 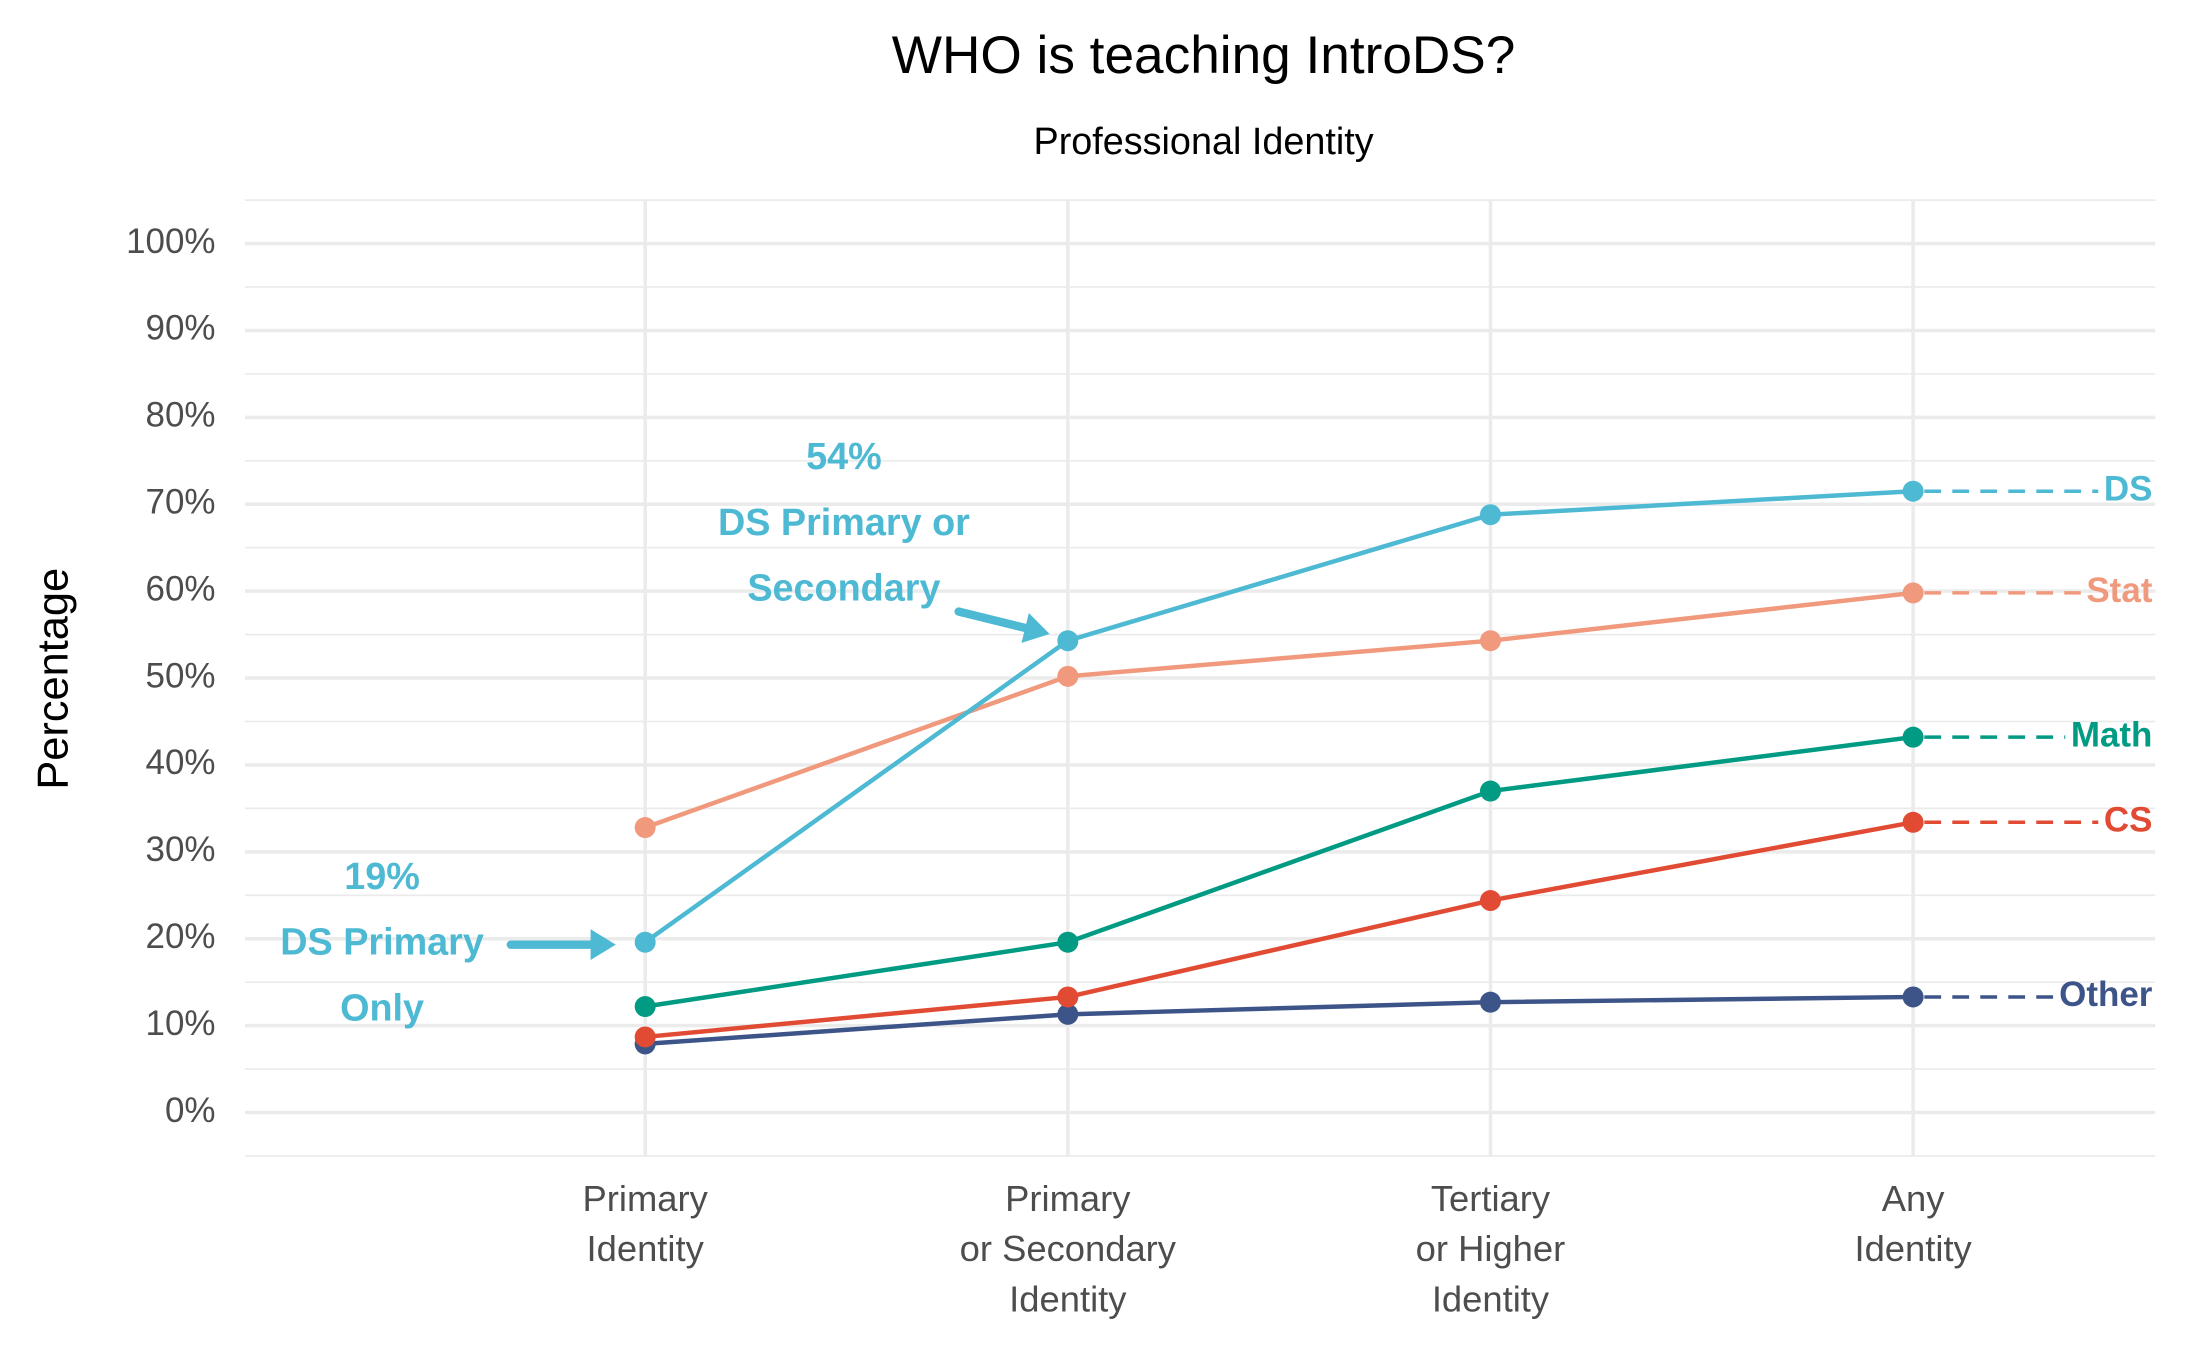 What do you see at coordinates (992, 620) in the screenshot?
I see `annotation-arrow` at bounding box center [992, 620].